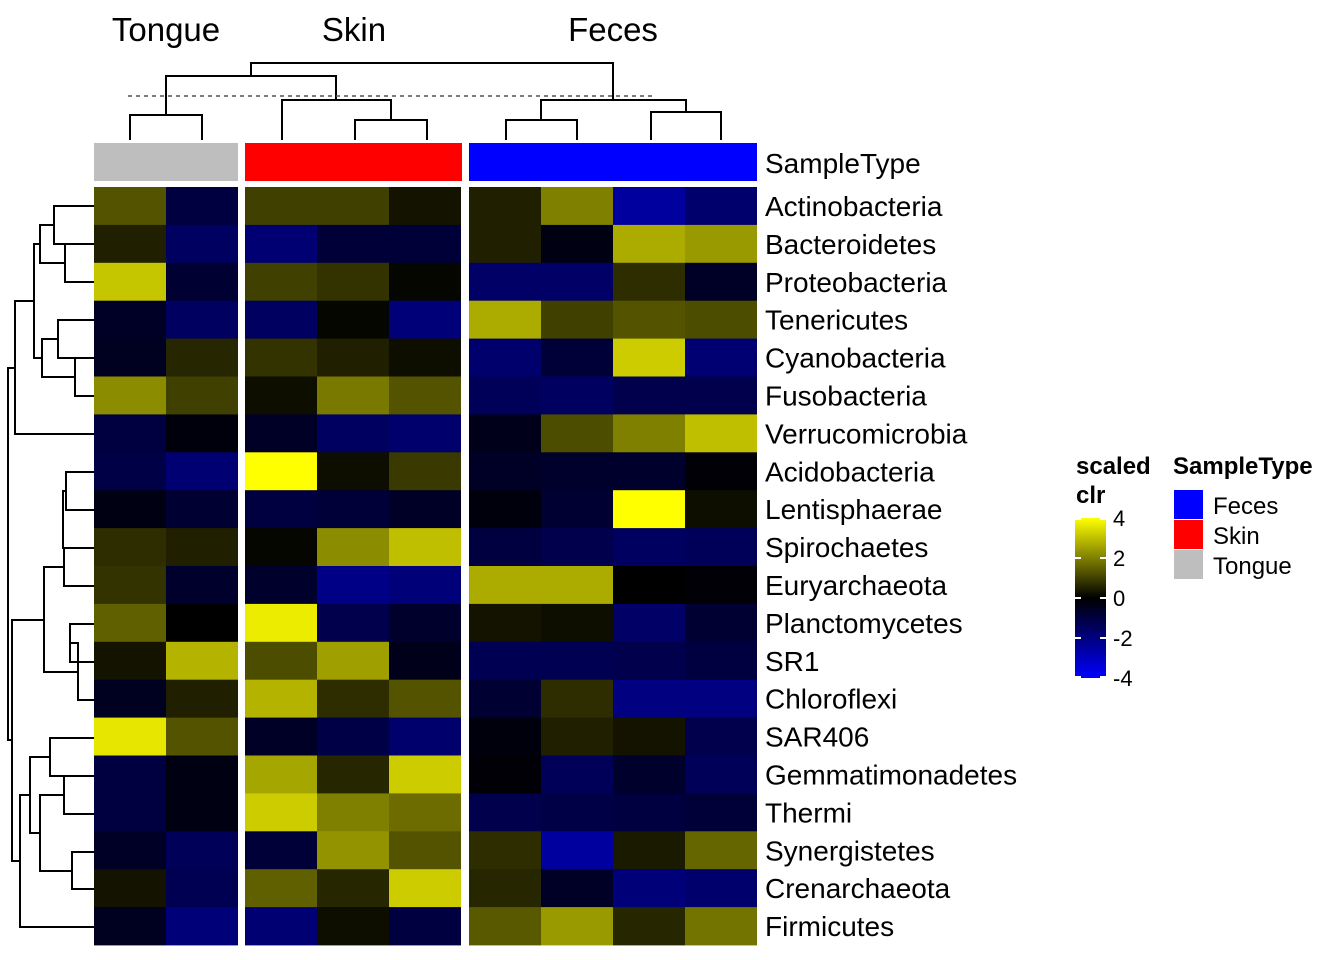 This screenshot has height=960, width=1344. I want to click on row-label: SAR406, so click(817, 737).